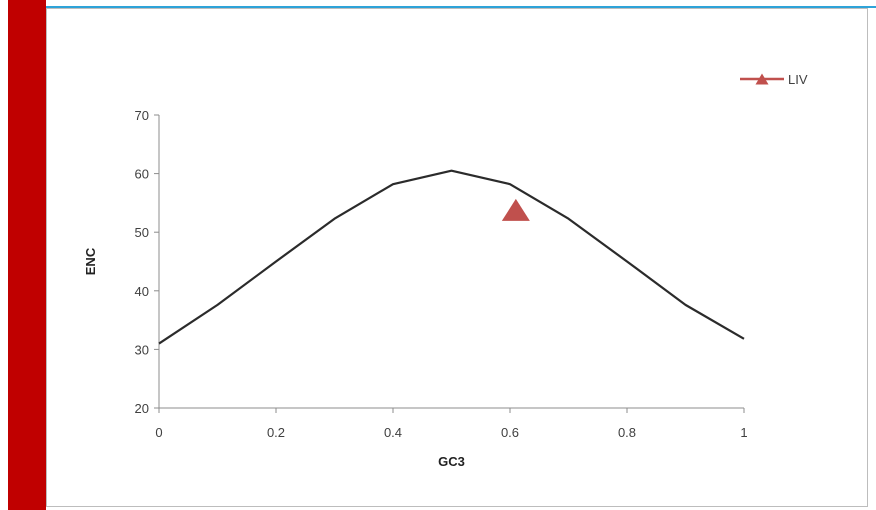 The width and height of the screenshot is (876, 510). Describe the element at coordinates (451, 461) in the screenshot. I see `x-axis-title: GC3` at that location.